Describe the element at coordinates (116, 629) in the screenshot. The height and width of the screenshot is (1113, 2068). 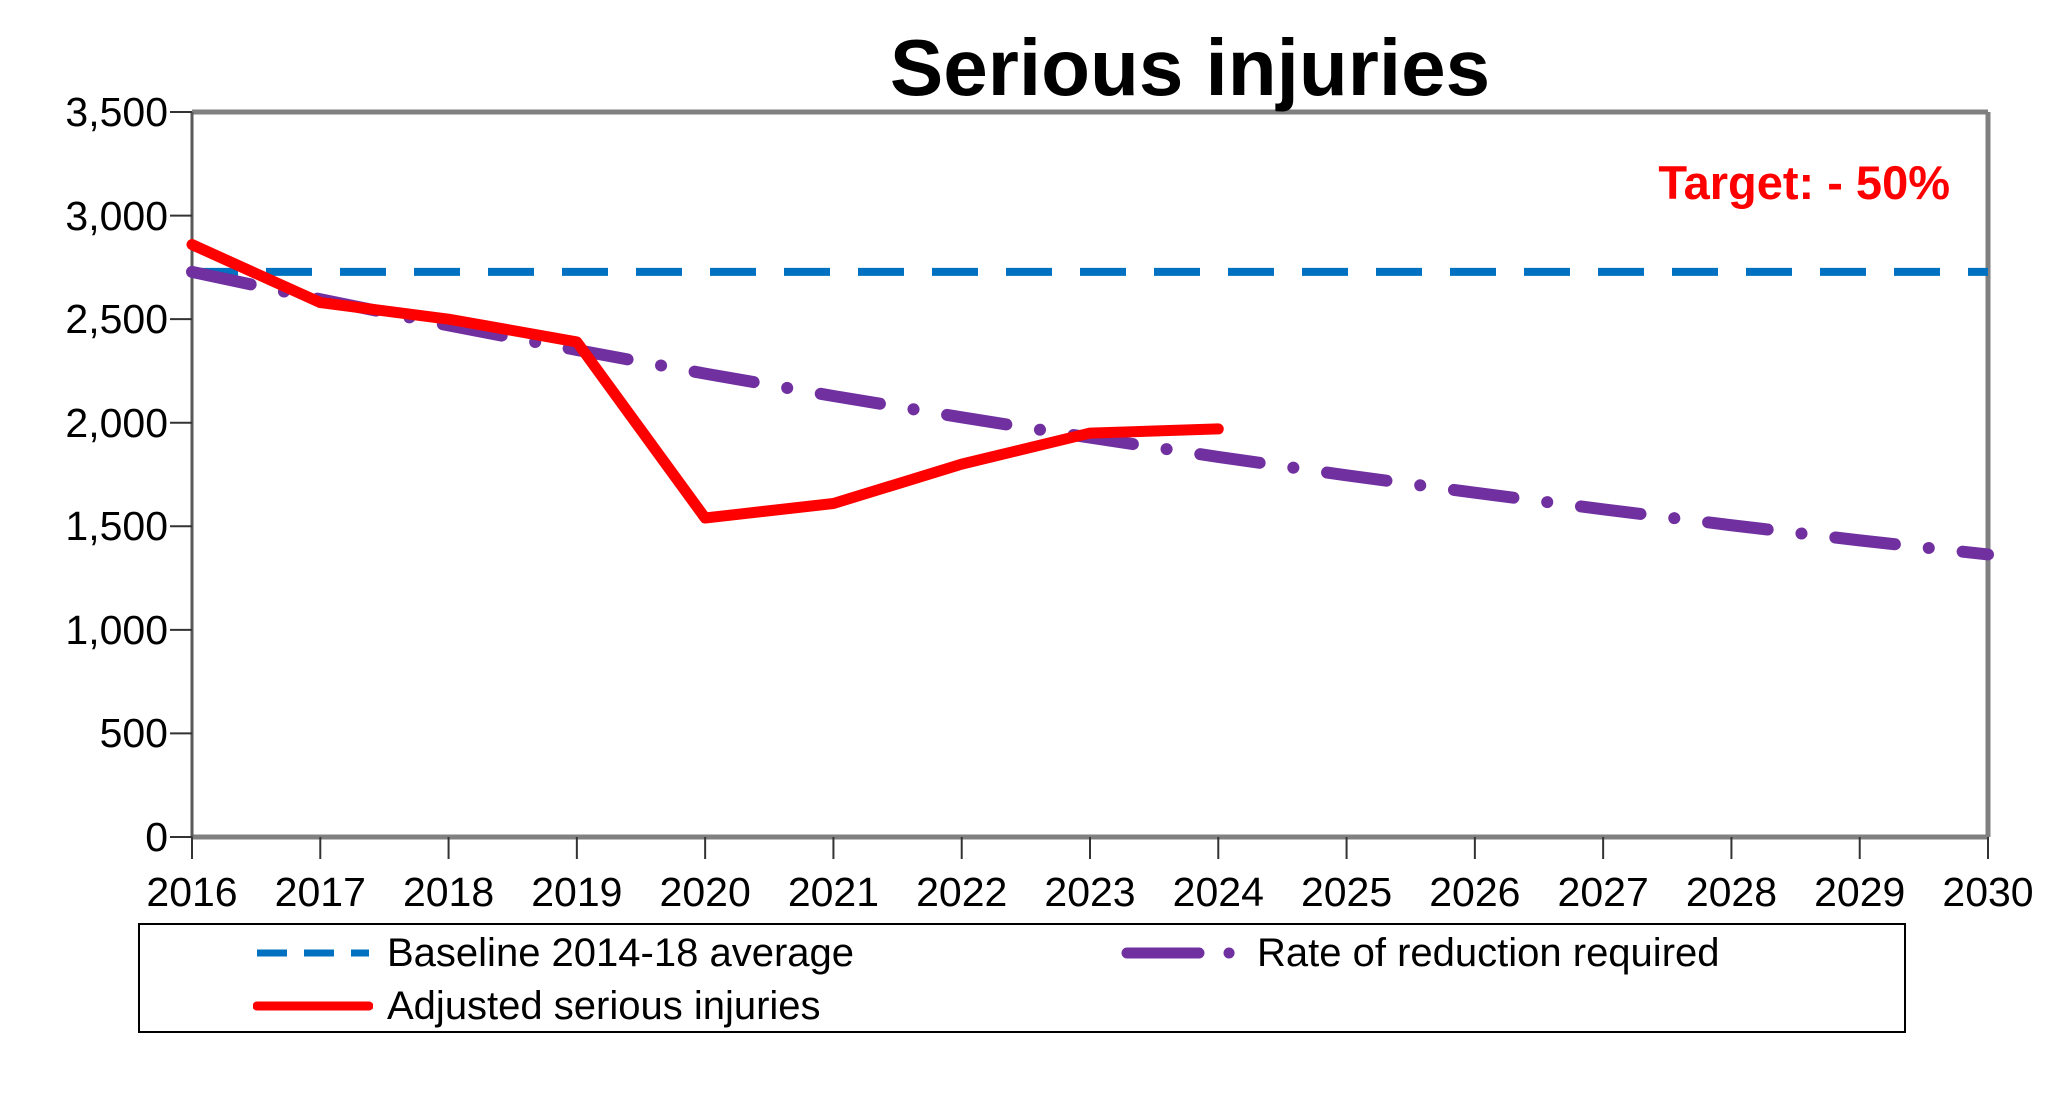
I see `y-tick-label: 1,000` at that location.